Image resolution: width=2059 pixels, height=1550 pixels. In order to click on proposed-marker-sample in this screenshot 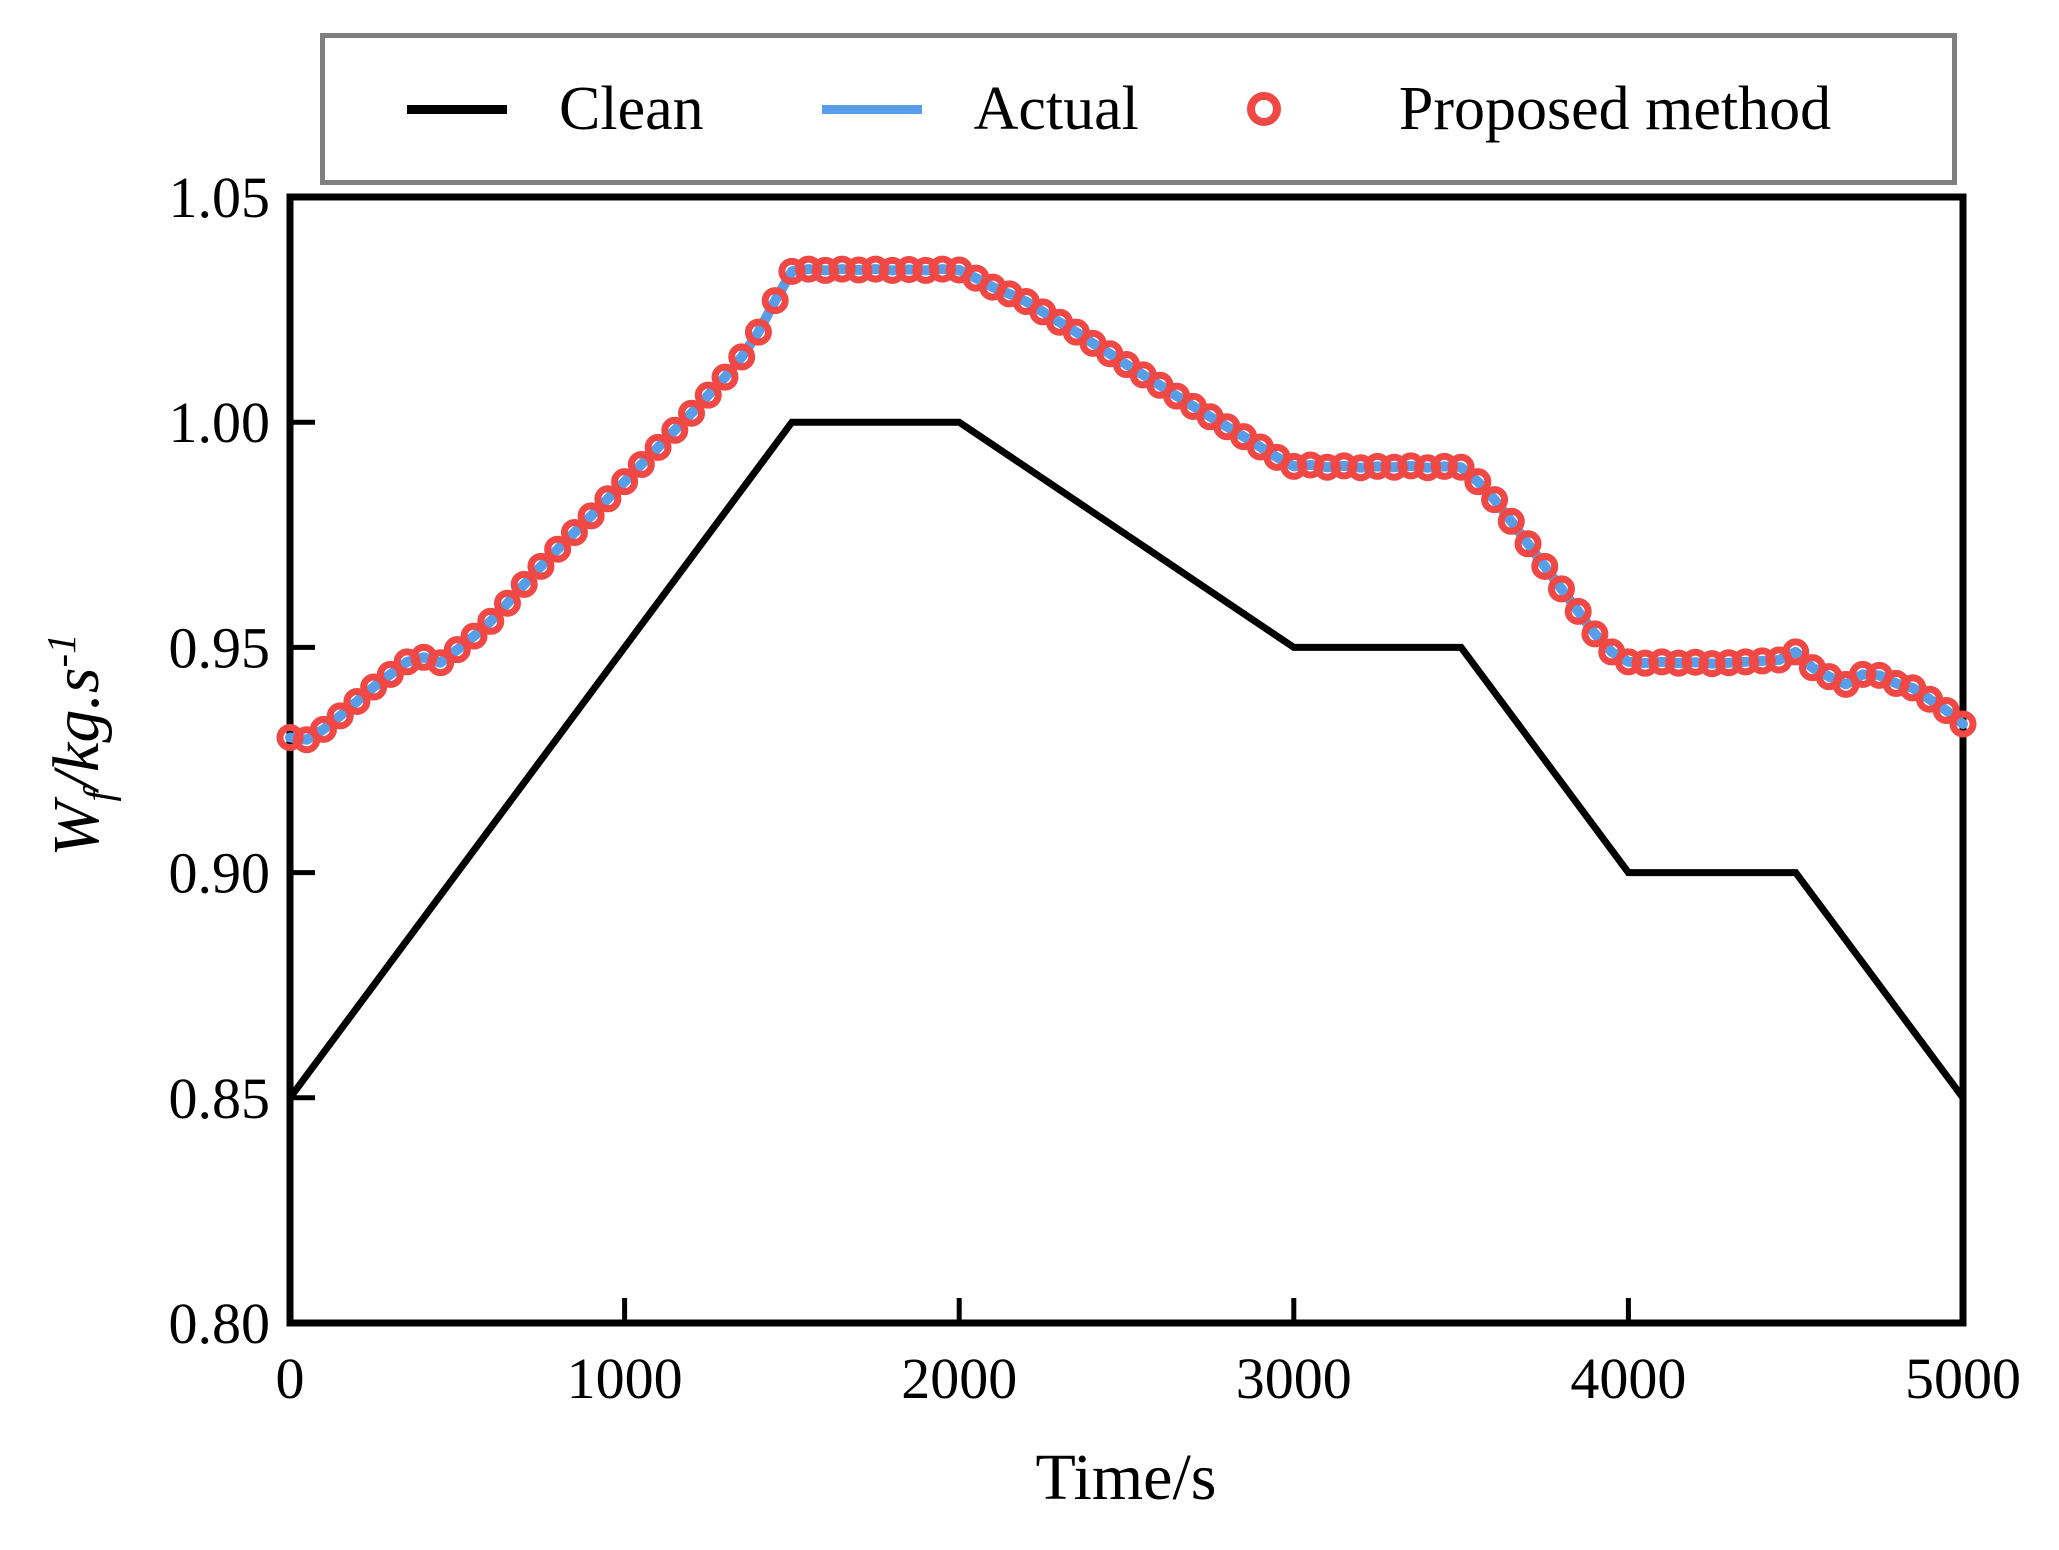, I will do `click(1263, 109)`.